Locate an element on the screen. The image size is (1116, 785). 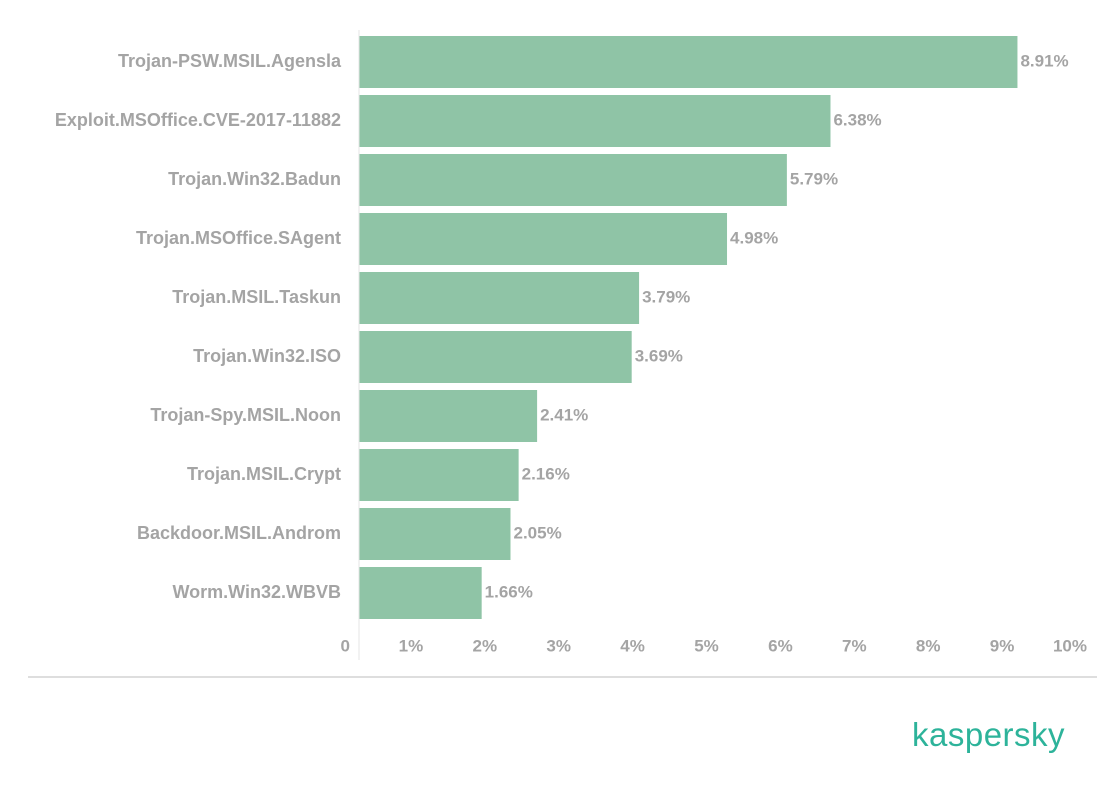
value-label: 3.69% is located at coordinates (659, 355).